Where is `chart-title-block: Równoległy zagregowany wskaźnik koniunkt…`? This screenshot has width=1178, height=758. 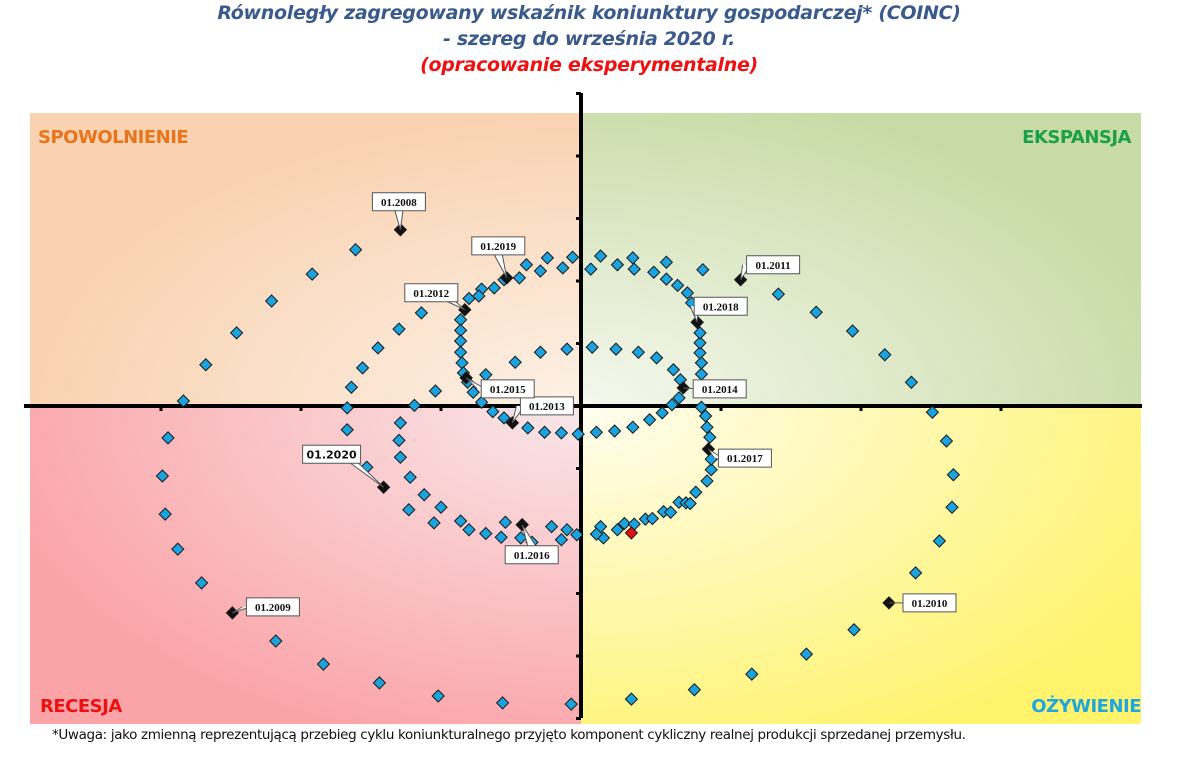 chart-title-block: Równoległy zagregowany wskaźnik koniunkt… is located at coordinates (589, 39).